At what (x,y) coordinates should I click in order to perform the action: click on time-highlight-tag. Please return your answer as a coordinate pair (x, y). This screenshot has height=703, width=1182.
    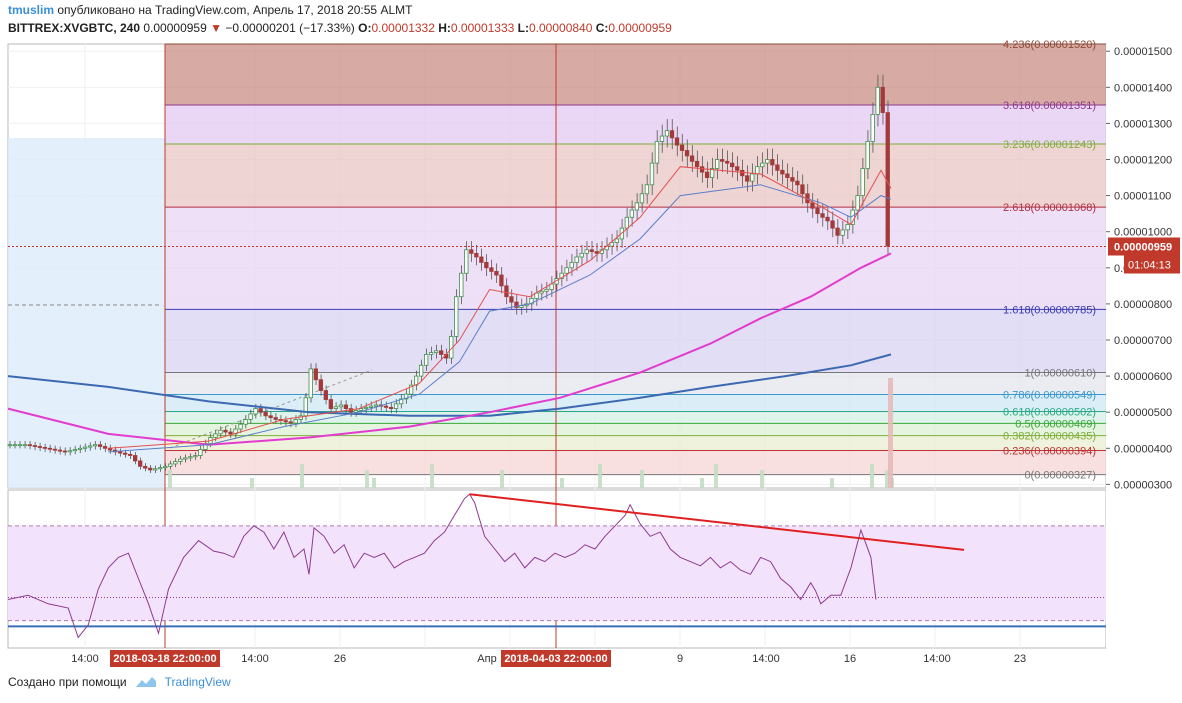
    Looking at the image, I should click on (556, 658).